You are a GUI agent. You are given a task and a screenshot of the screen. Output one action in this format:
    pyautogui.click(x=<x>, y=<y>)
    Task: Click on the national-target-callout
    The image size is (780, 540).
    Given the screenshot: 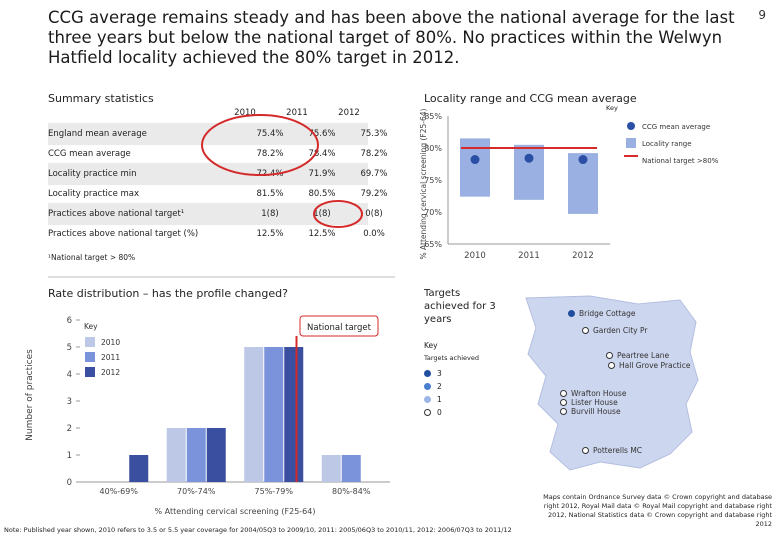 What is the action you would take?
    pyautogui.click(x=339, y=326)
    